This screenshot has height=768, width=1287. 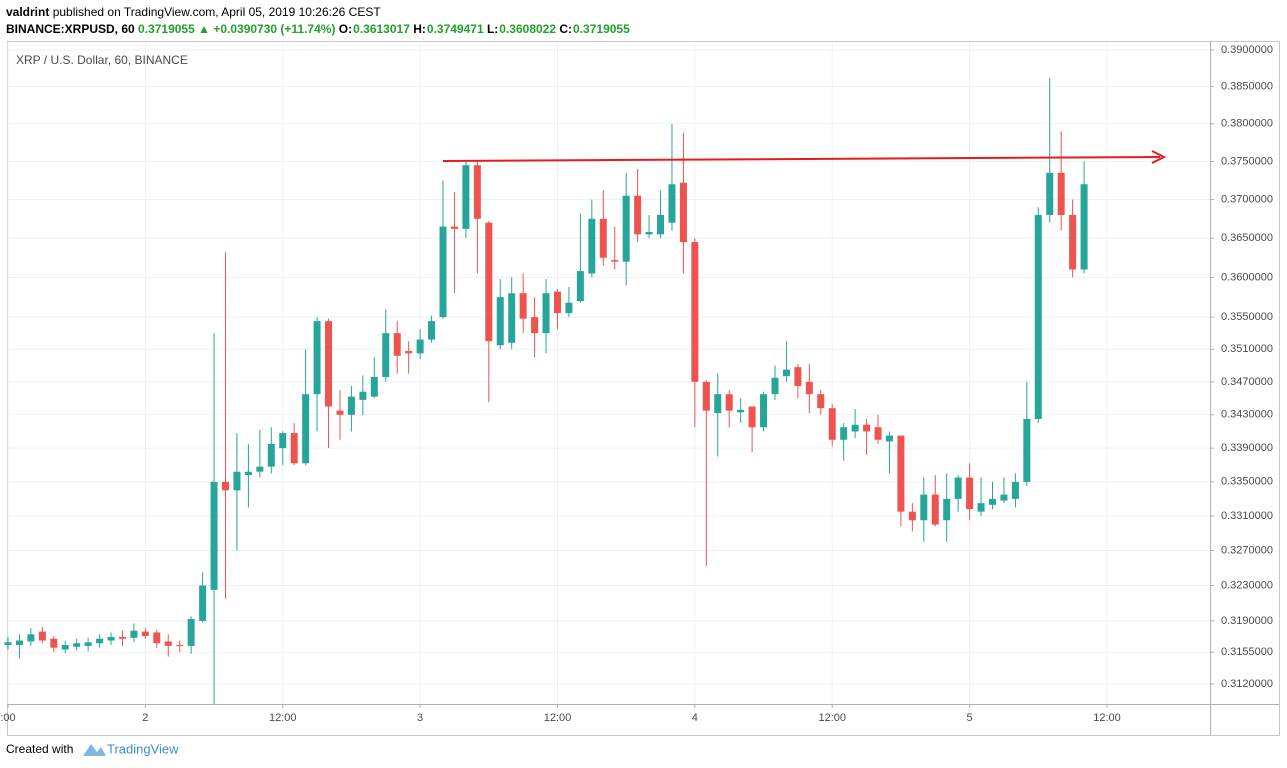 What do you see at coordinates (102, 60) in the screenshot?
I see `legend-title: XRP / U.S. Dollar, 60, BINANCE` at bounding box center [102, 60].